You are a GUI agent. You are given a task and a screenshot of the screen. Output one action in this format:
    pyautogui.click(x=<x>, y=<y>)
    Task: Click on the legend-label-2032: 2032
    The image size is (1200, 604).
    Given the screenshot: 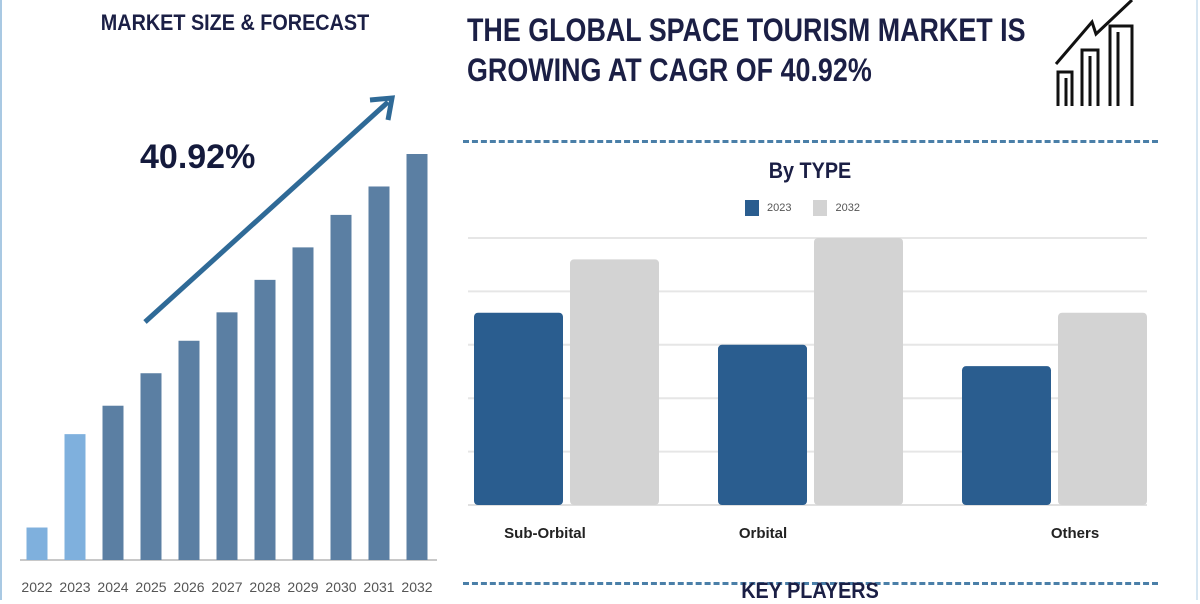 What is the action you would take?
    pyautogui.click(x=847, y=208)
    